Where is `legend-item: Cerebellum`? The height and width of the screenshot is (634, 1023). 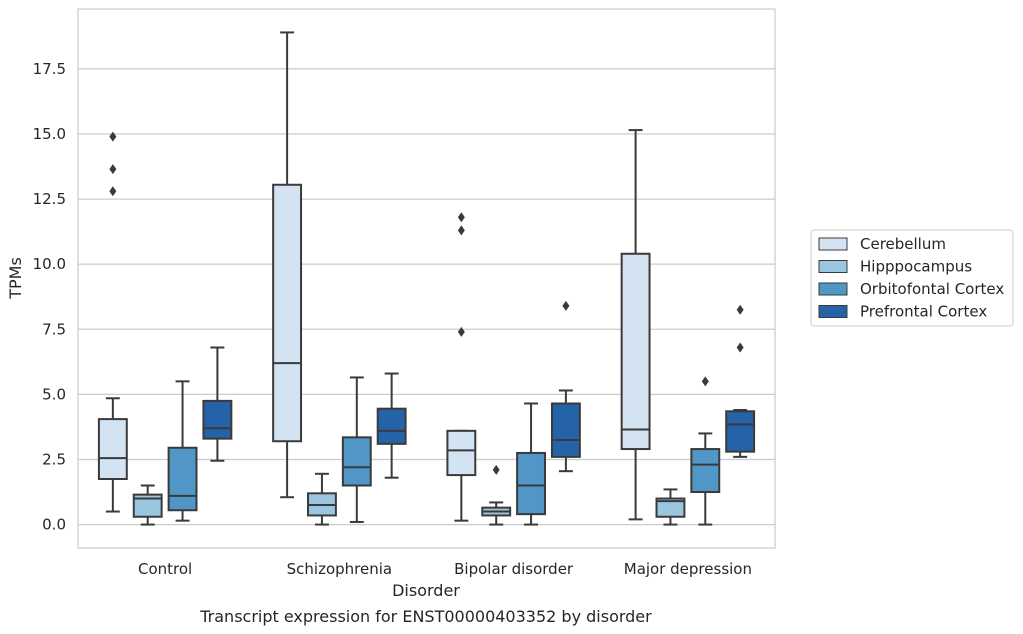
legend-item: Cerebellum is located at coordinates (882, 244).